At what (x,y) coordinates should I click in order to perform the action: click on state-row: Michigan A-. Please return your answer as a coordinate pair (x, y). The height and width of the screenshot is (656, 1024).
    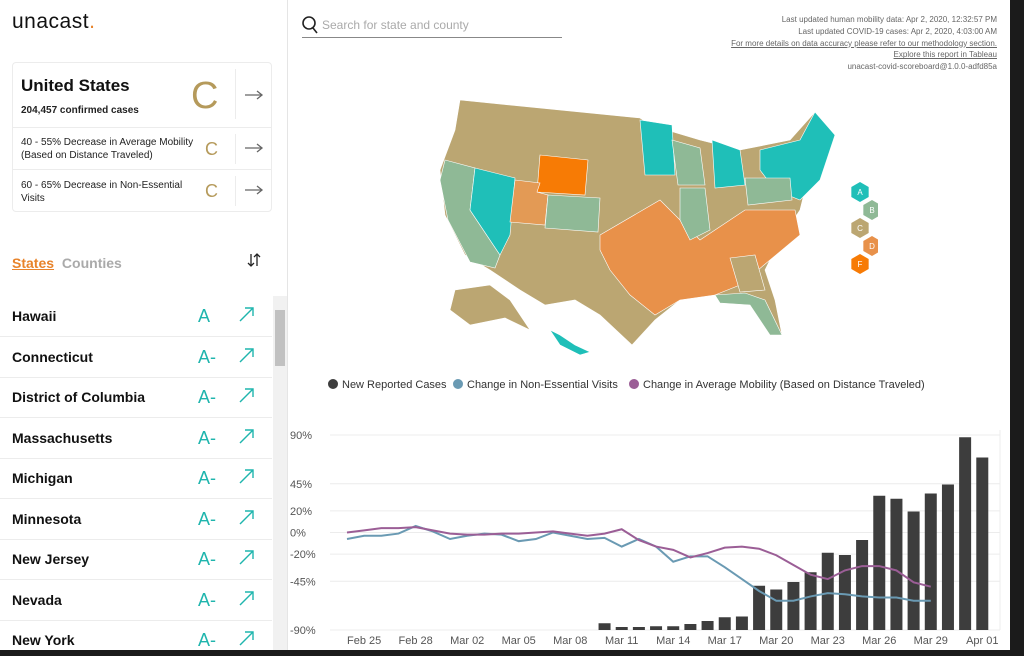
    Looking at the image, I should click on (136, 478).